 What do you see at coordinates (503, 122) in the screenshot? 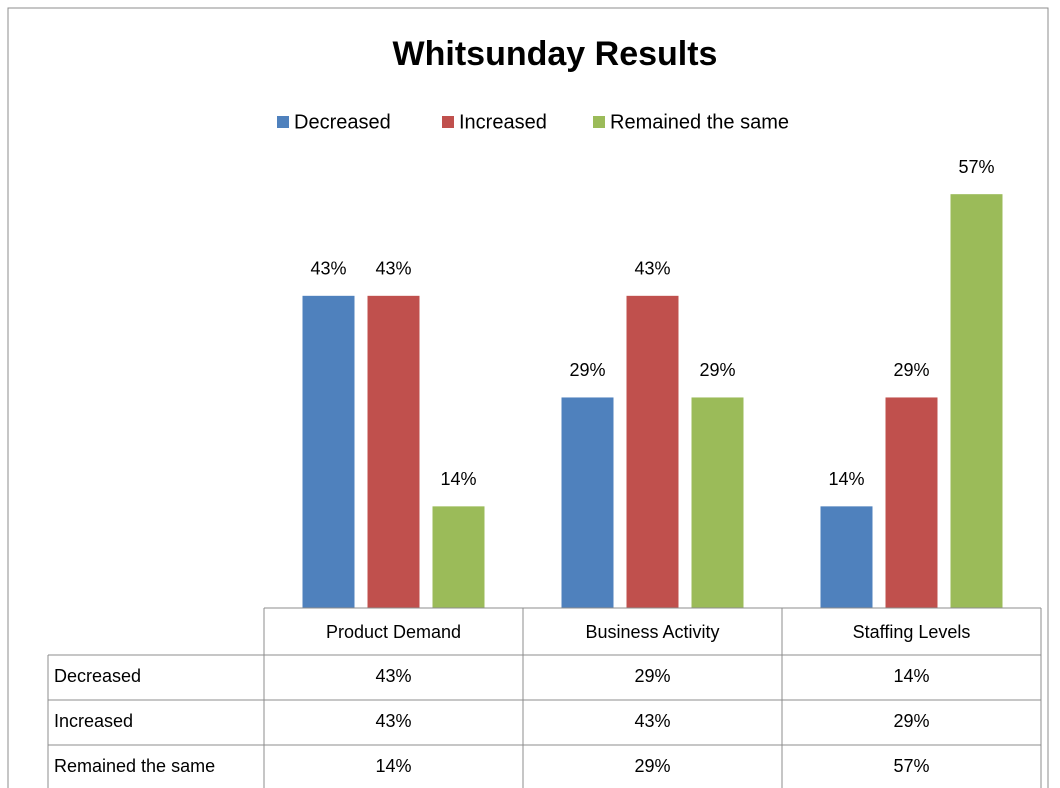
I see `legend-label: Increased` at bounding box center [503, 122].